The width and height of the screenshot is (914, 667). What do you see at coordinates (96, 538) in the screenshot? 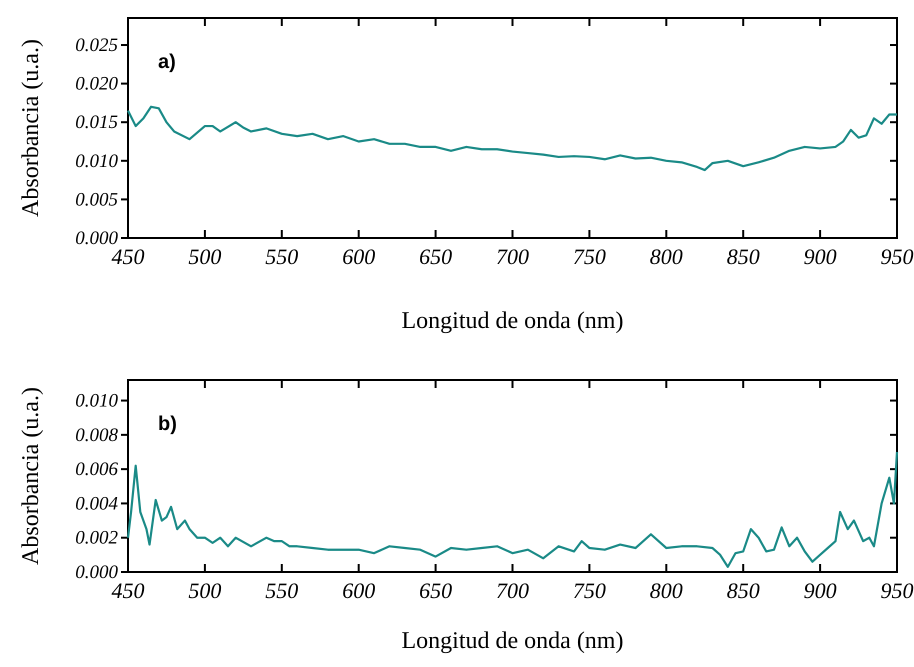
I see `y-tick-label: 0.002` at bounding box center [96, 538].